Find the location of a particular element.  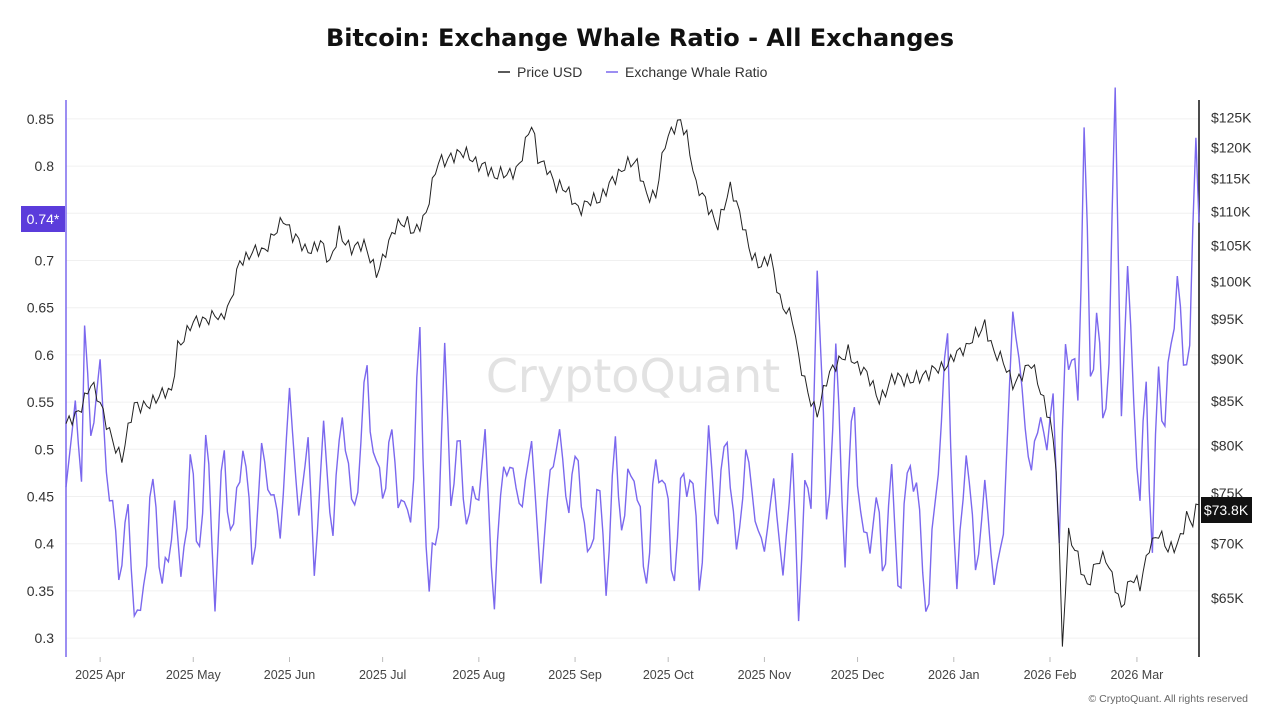

left-tick-label: 0.5 is located at coordinates (45, 449).